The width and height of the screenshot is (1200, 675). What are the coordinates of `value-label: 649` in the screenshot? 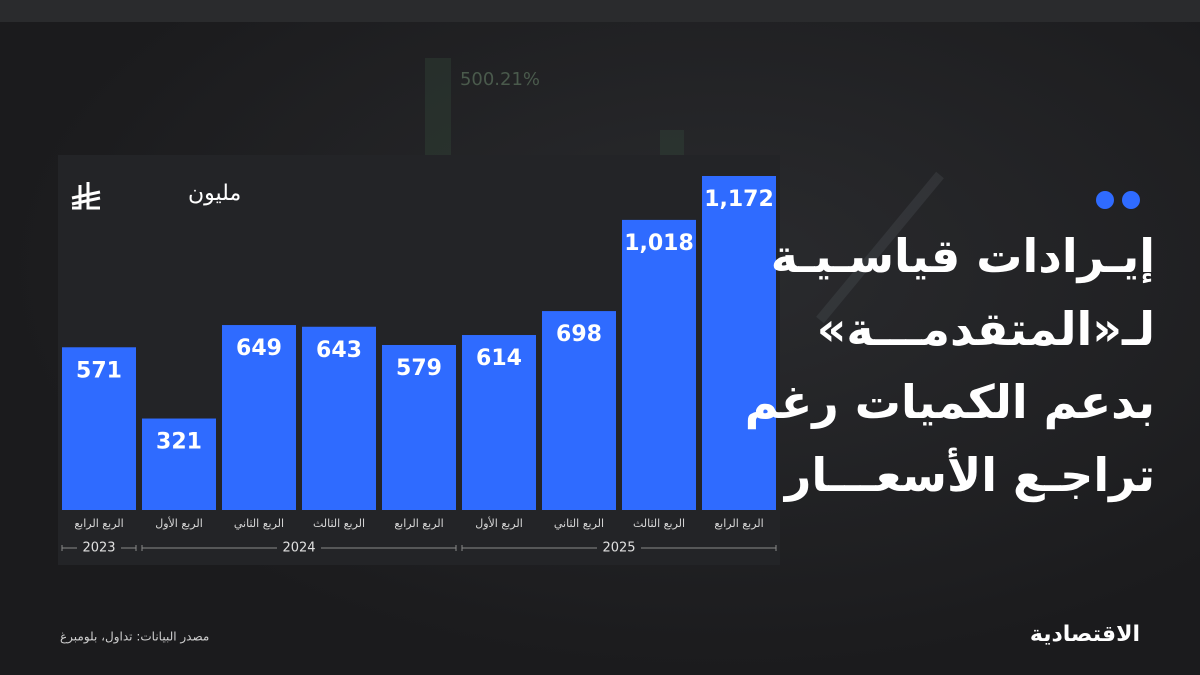 It's located at (259, 348).